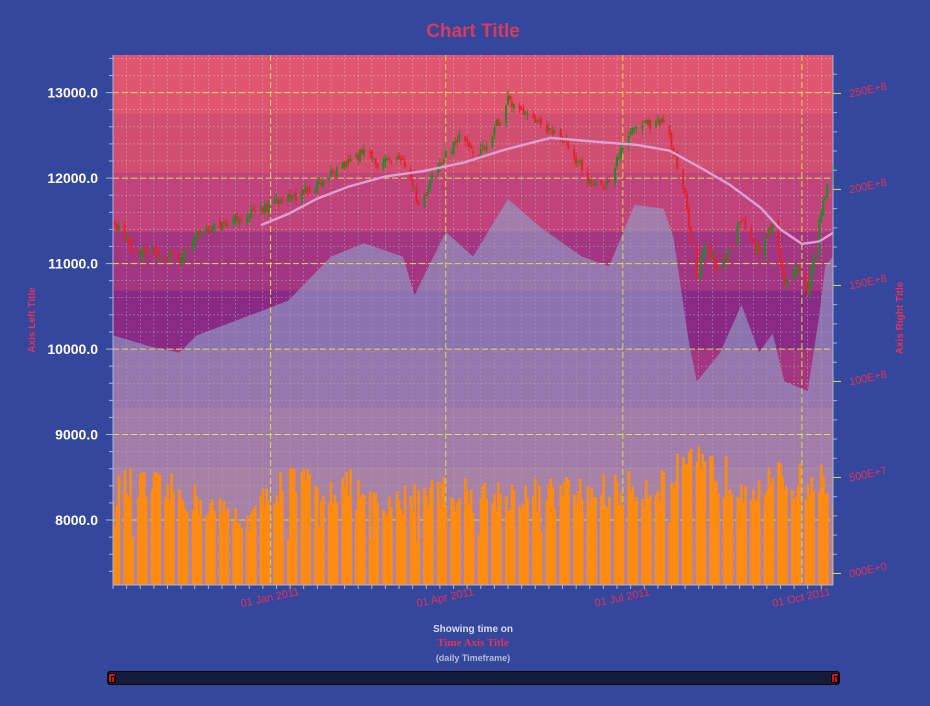 This screenshot has width=930, height=706. What do you see at coordinates (76, 435) in the screenshot?
I see `left-tick-label: 9000.0` at bounding box center [76, 435].